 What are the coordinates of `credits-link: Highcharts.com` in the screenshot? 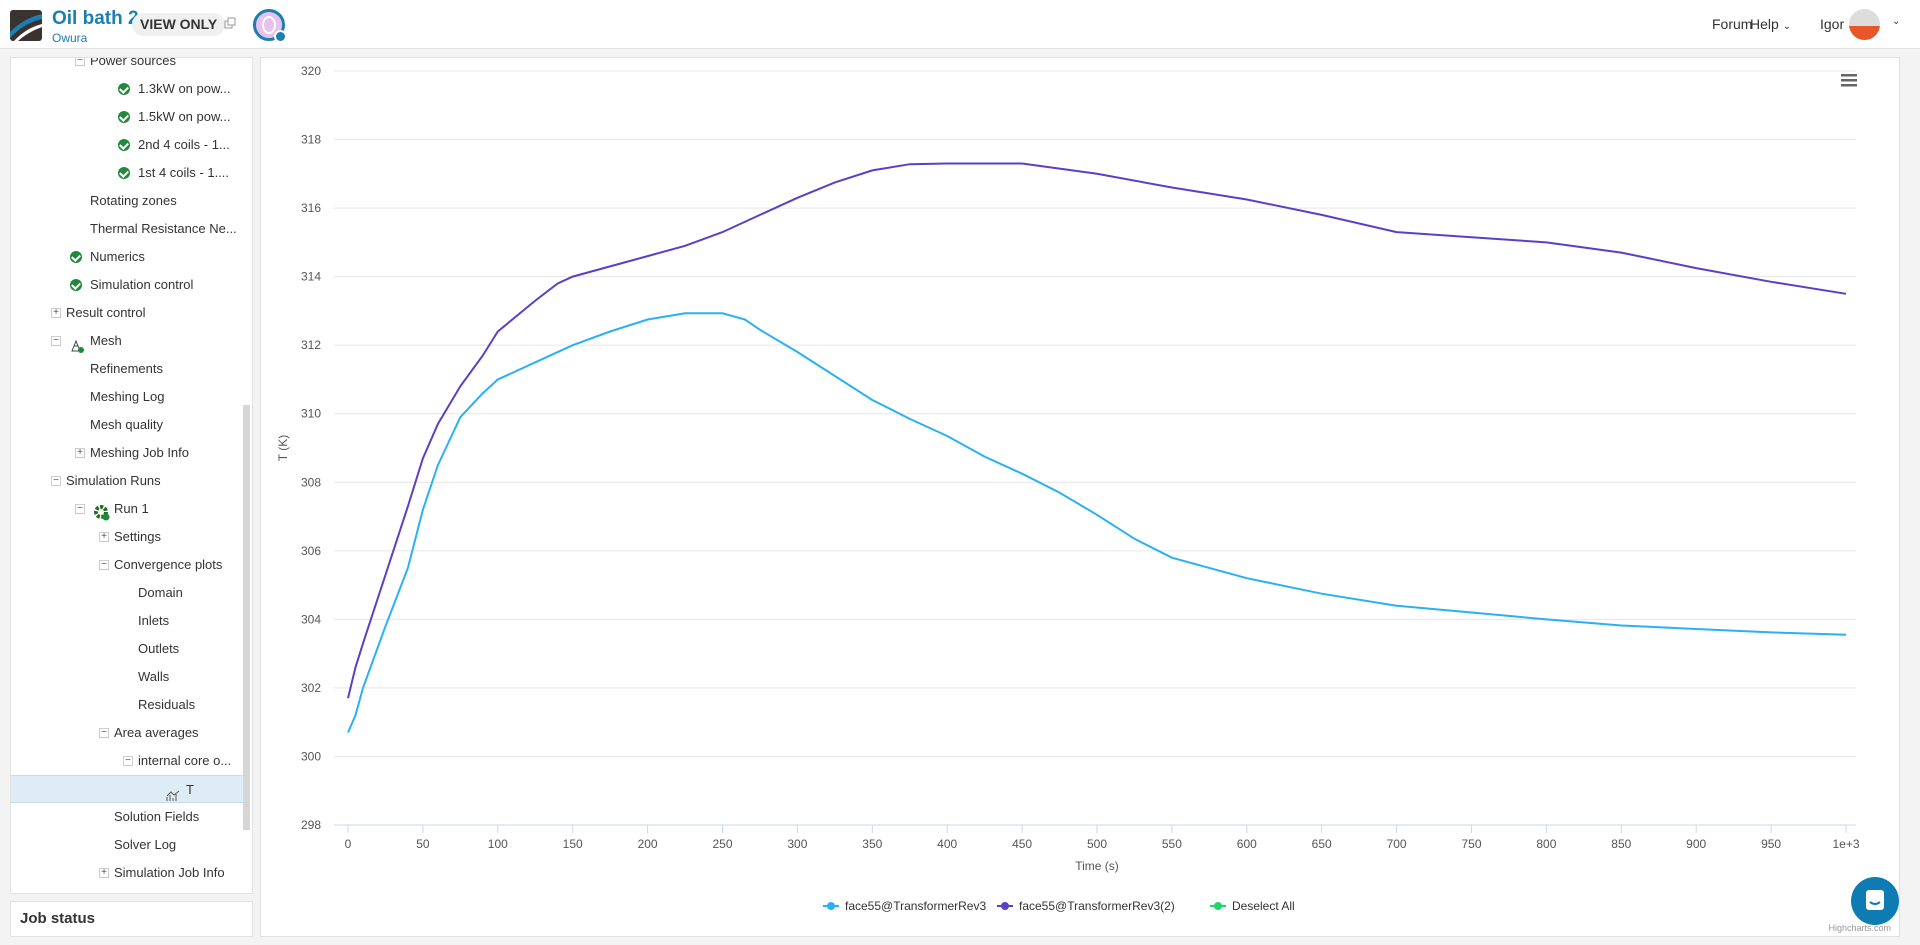 It's located at (1859, 928).